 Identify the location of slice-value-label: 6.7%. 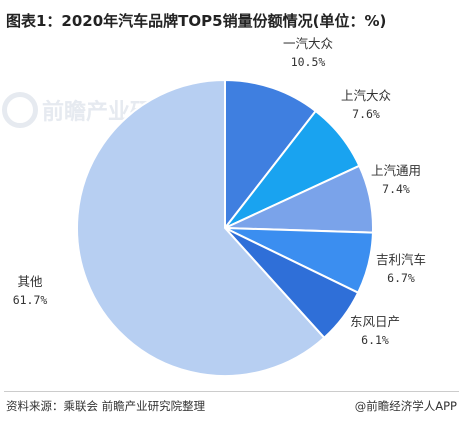
(401, 278).